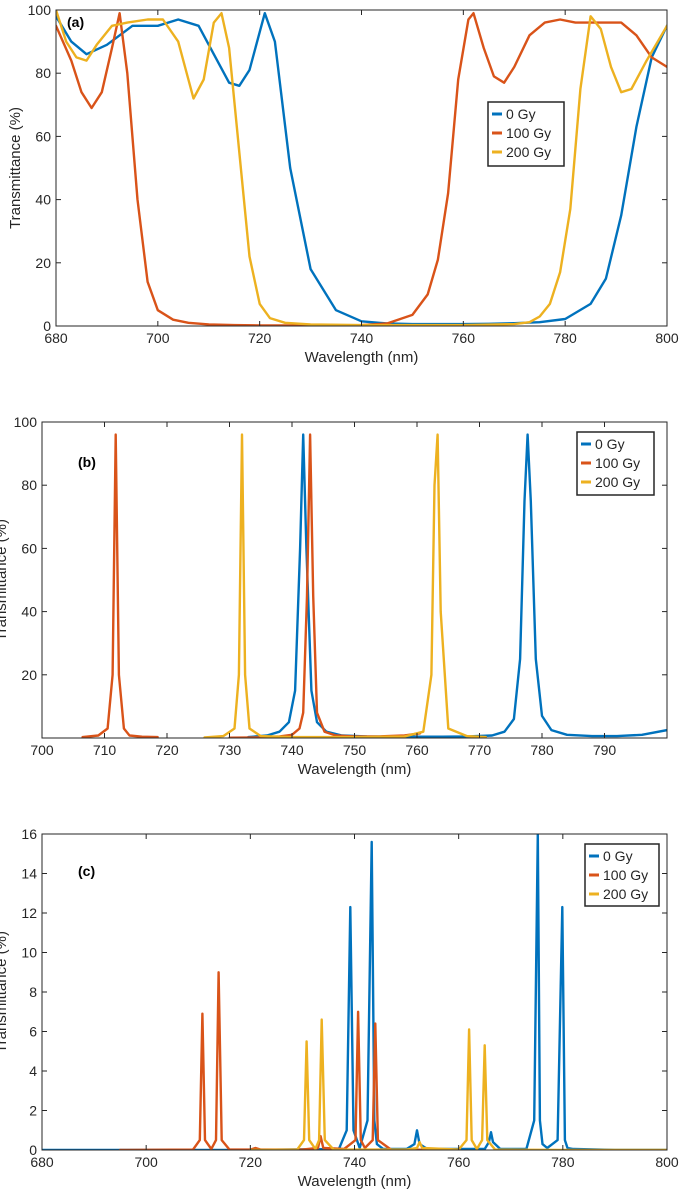 Image resolution: width=685 pixels, height=1199 pixels. Describe the element at coordinates (33, 1032) in the screenshot. I see `y-tick-label: 6` at that location.